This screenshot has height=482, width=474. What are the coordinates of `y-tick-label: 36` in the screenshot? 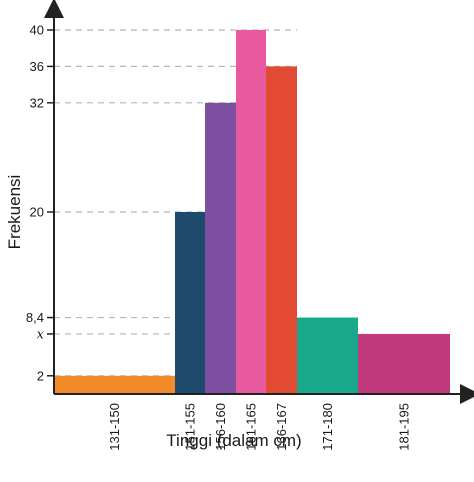 It's located at (37, 66).